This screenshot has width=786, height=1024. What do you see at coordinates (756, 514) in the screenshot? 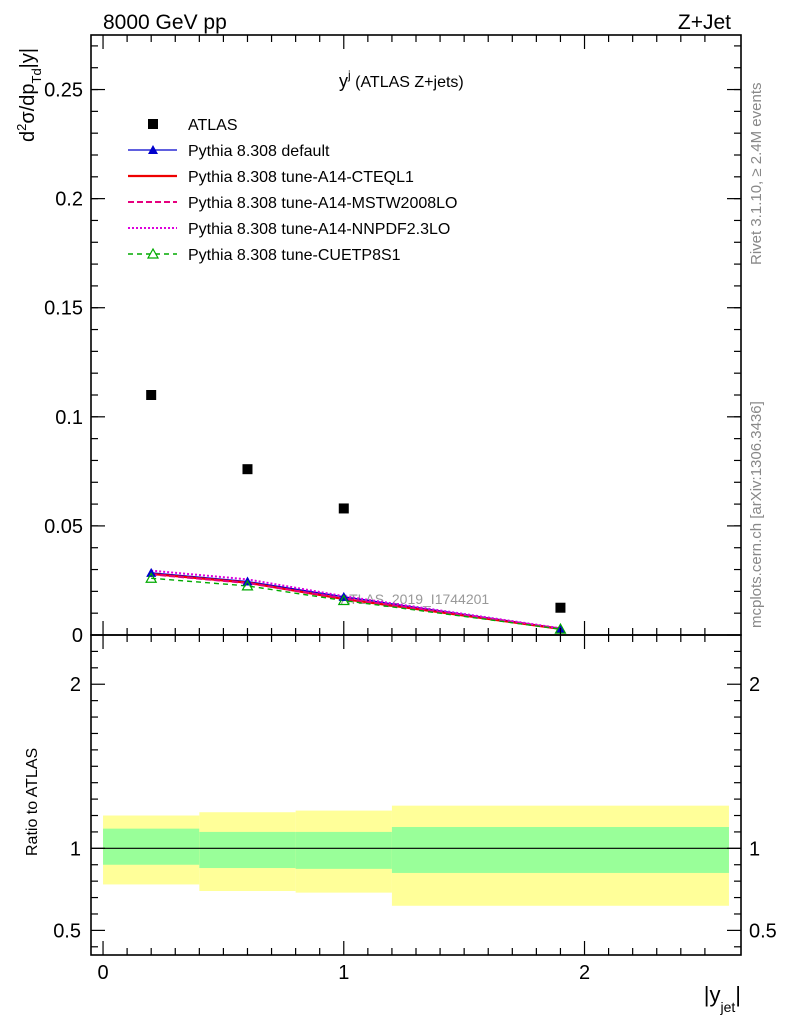
I see `mcplots-label: mcplots.cern.ch [arXiv:1306.3436]` at bounding box center [756, 514].